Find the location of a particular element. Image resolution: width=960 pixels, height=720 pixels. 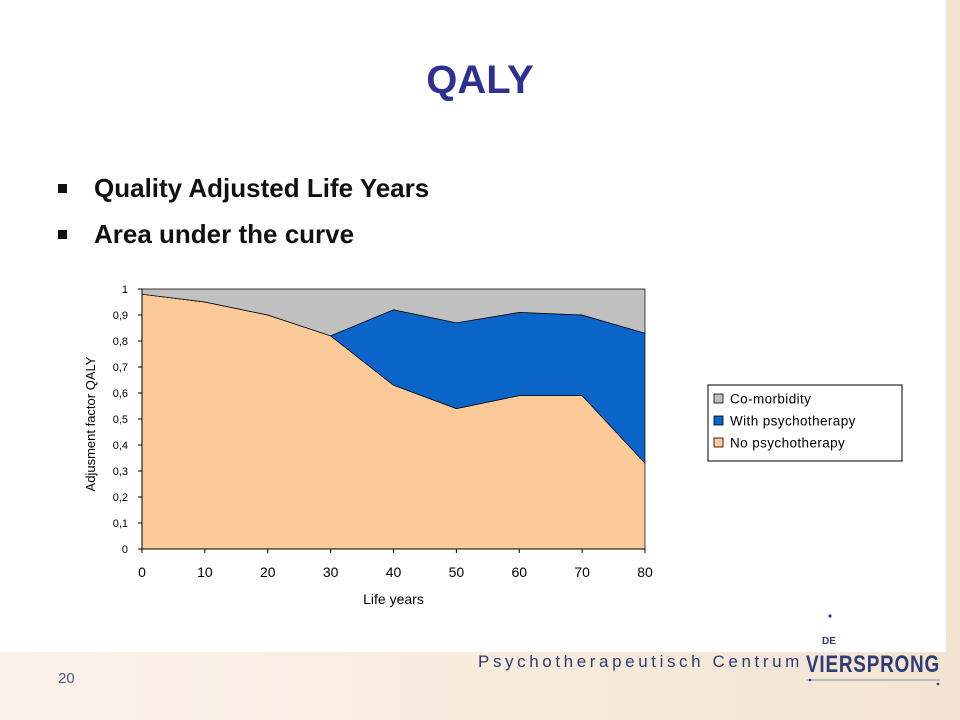

x-tick-label: 20 is located at coordinates (268, 572).